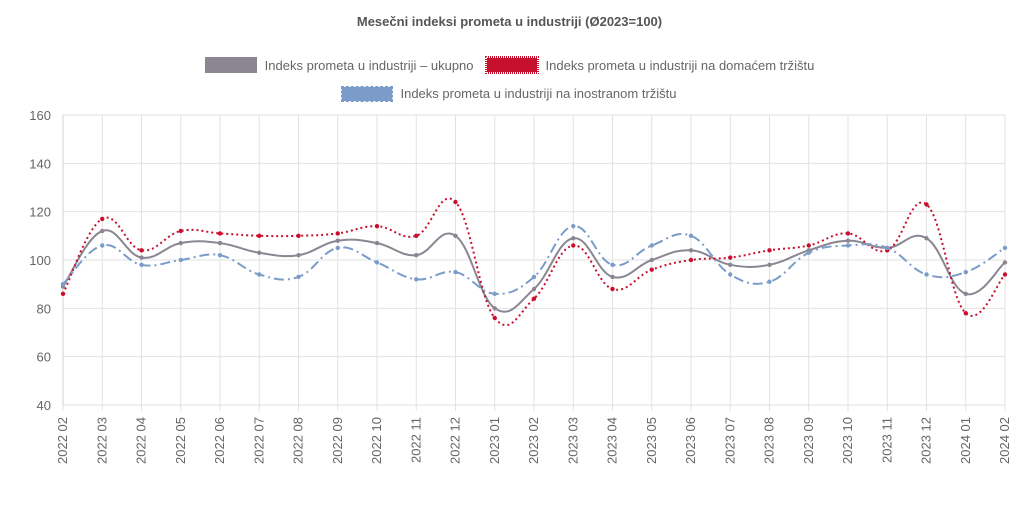 The image size is (1019, 510). I want to click on y-tick-label: 80, so click(44, 308).